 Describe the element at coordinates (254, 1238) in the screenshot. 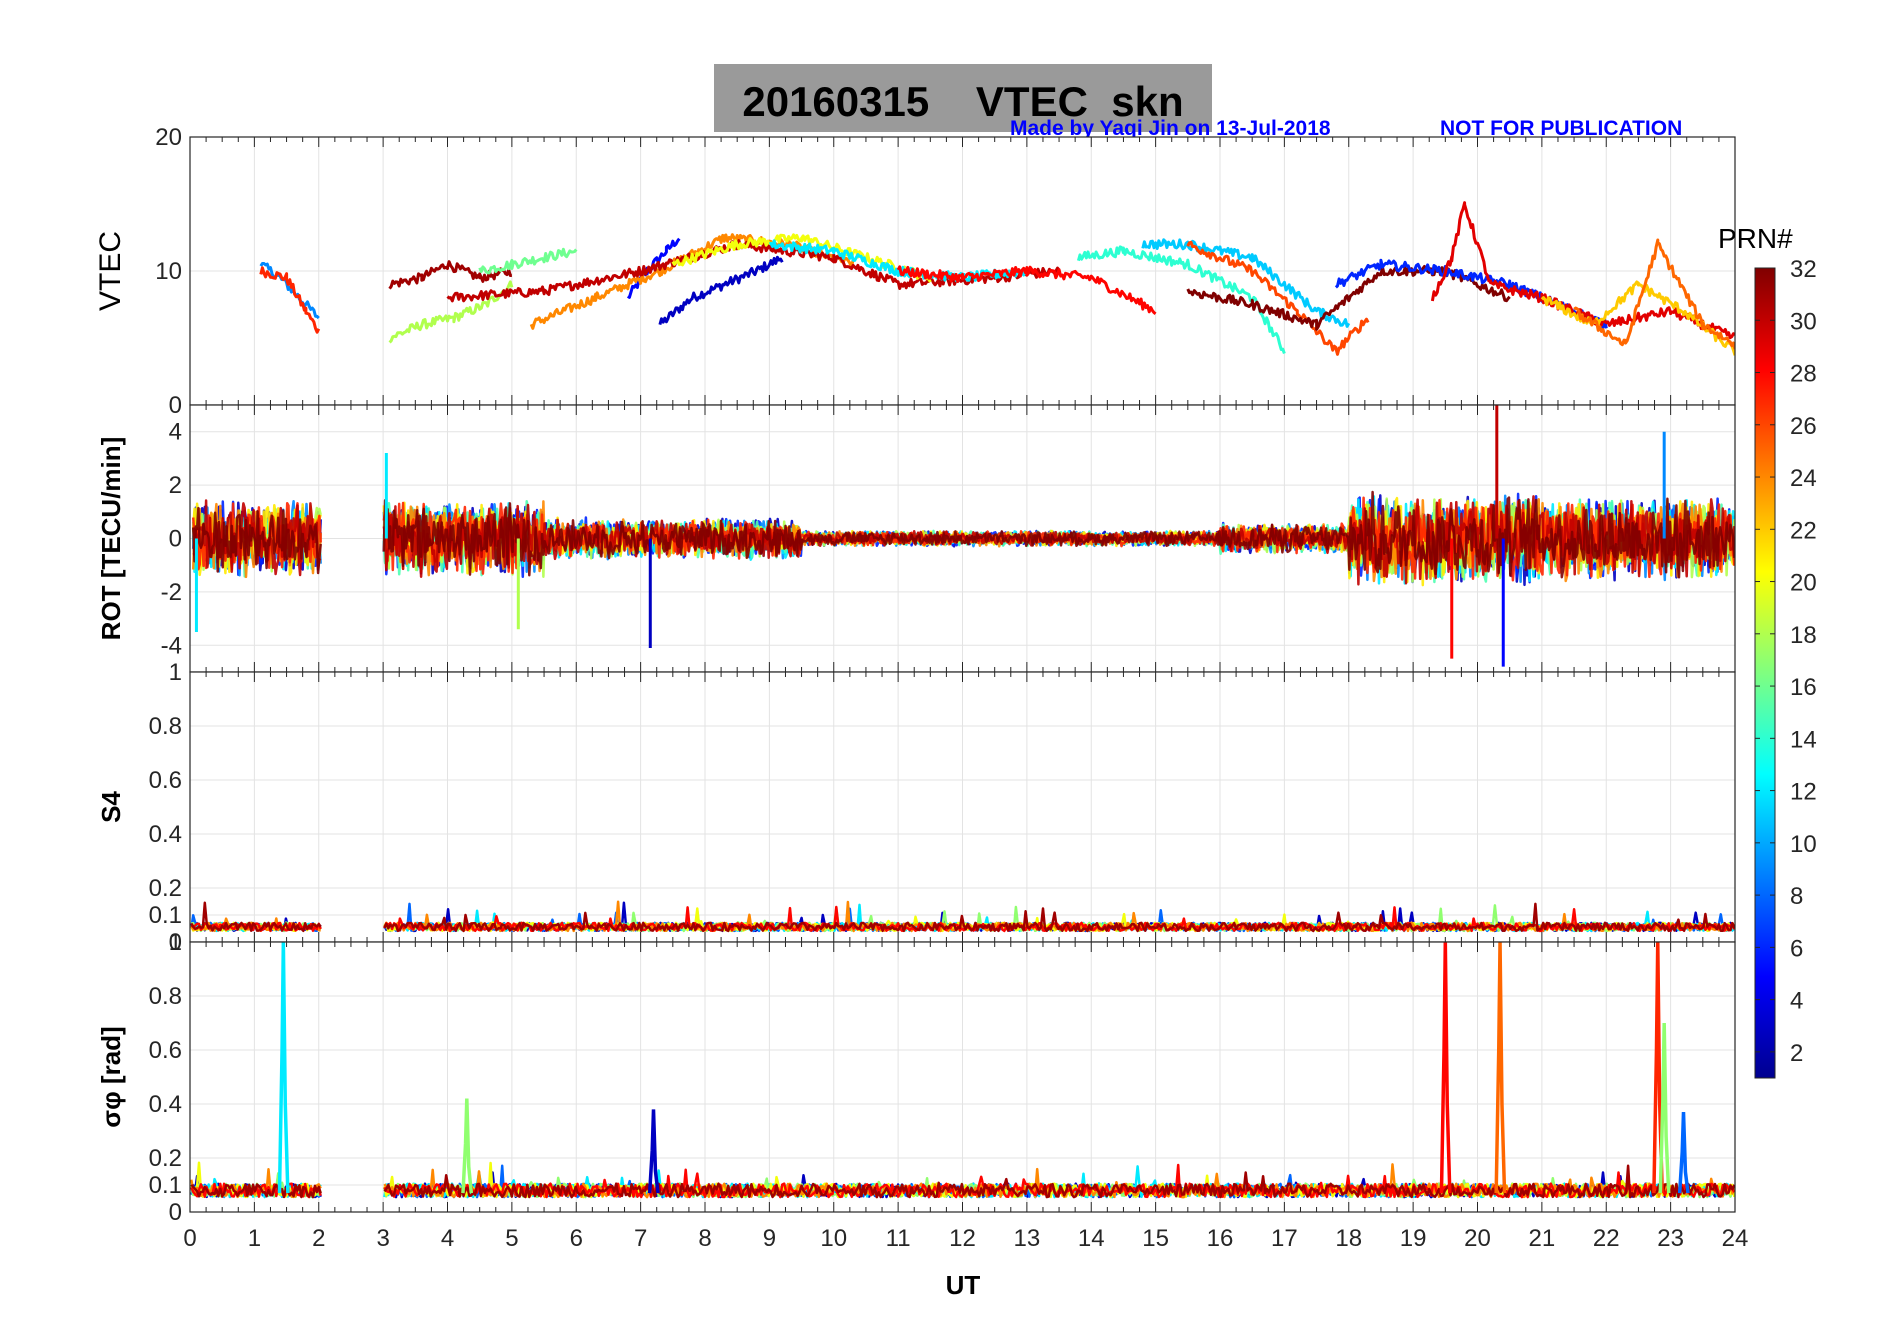

I see `x-tick-label: 1` at that location.